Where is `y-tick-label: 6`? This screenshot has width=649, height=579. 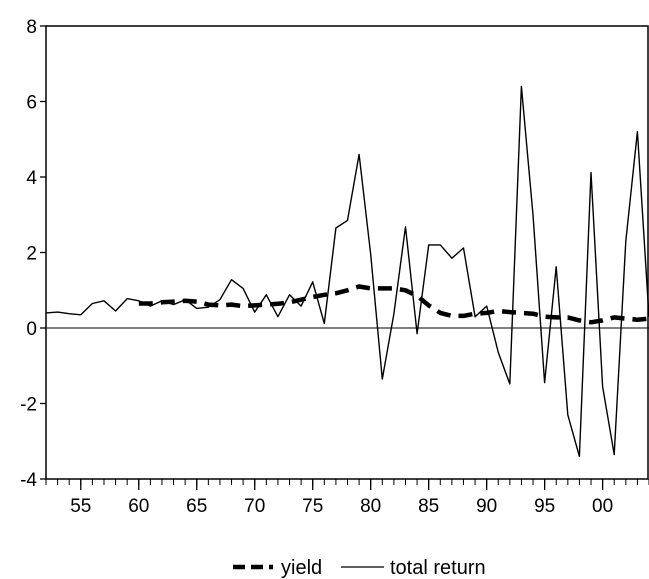 y-tick-label: 6 is located at coordinates (31, 103).